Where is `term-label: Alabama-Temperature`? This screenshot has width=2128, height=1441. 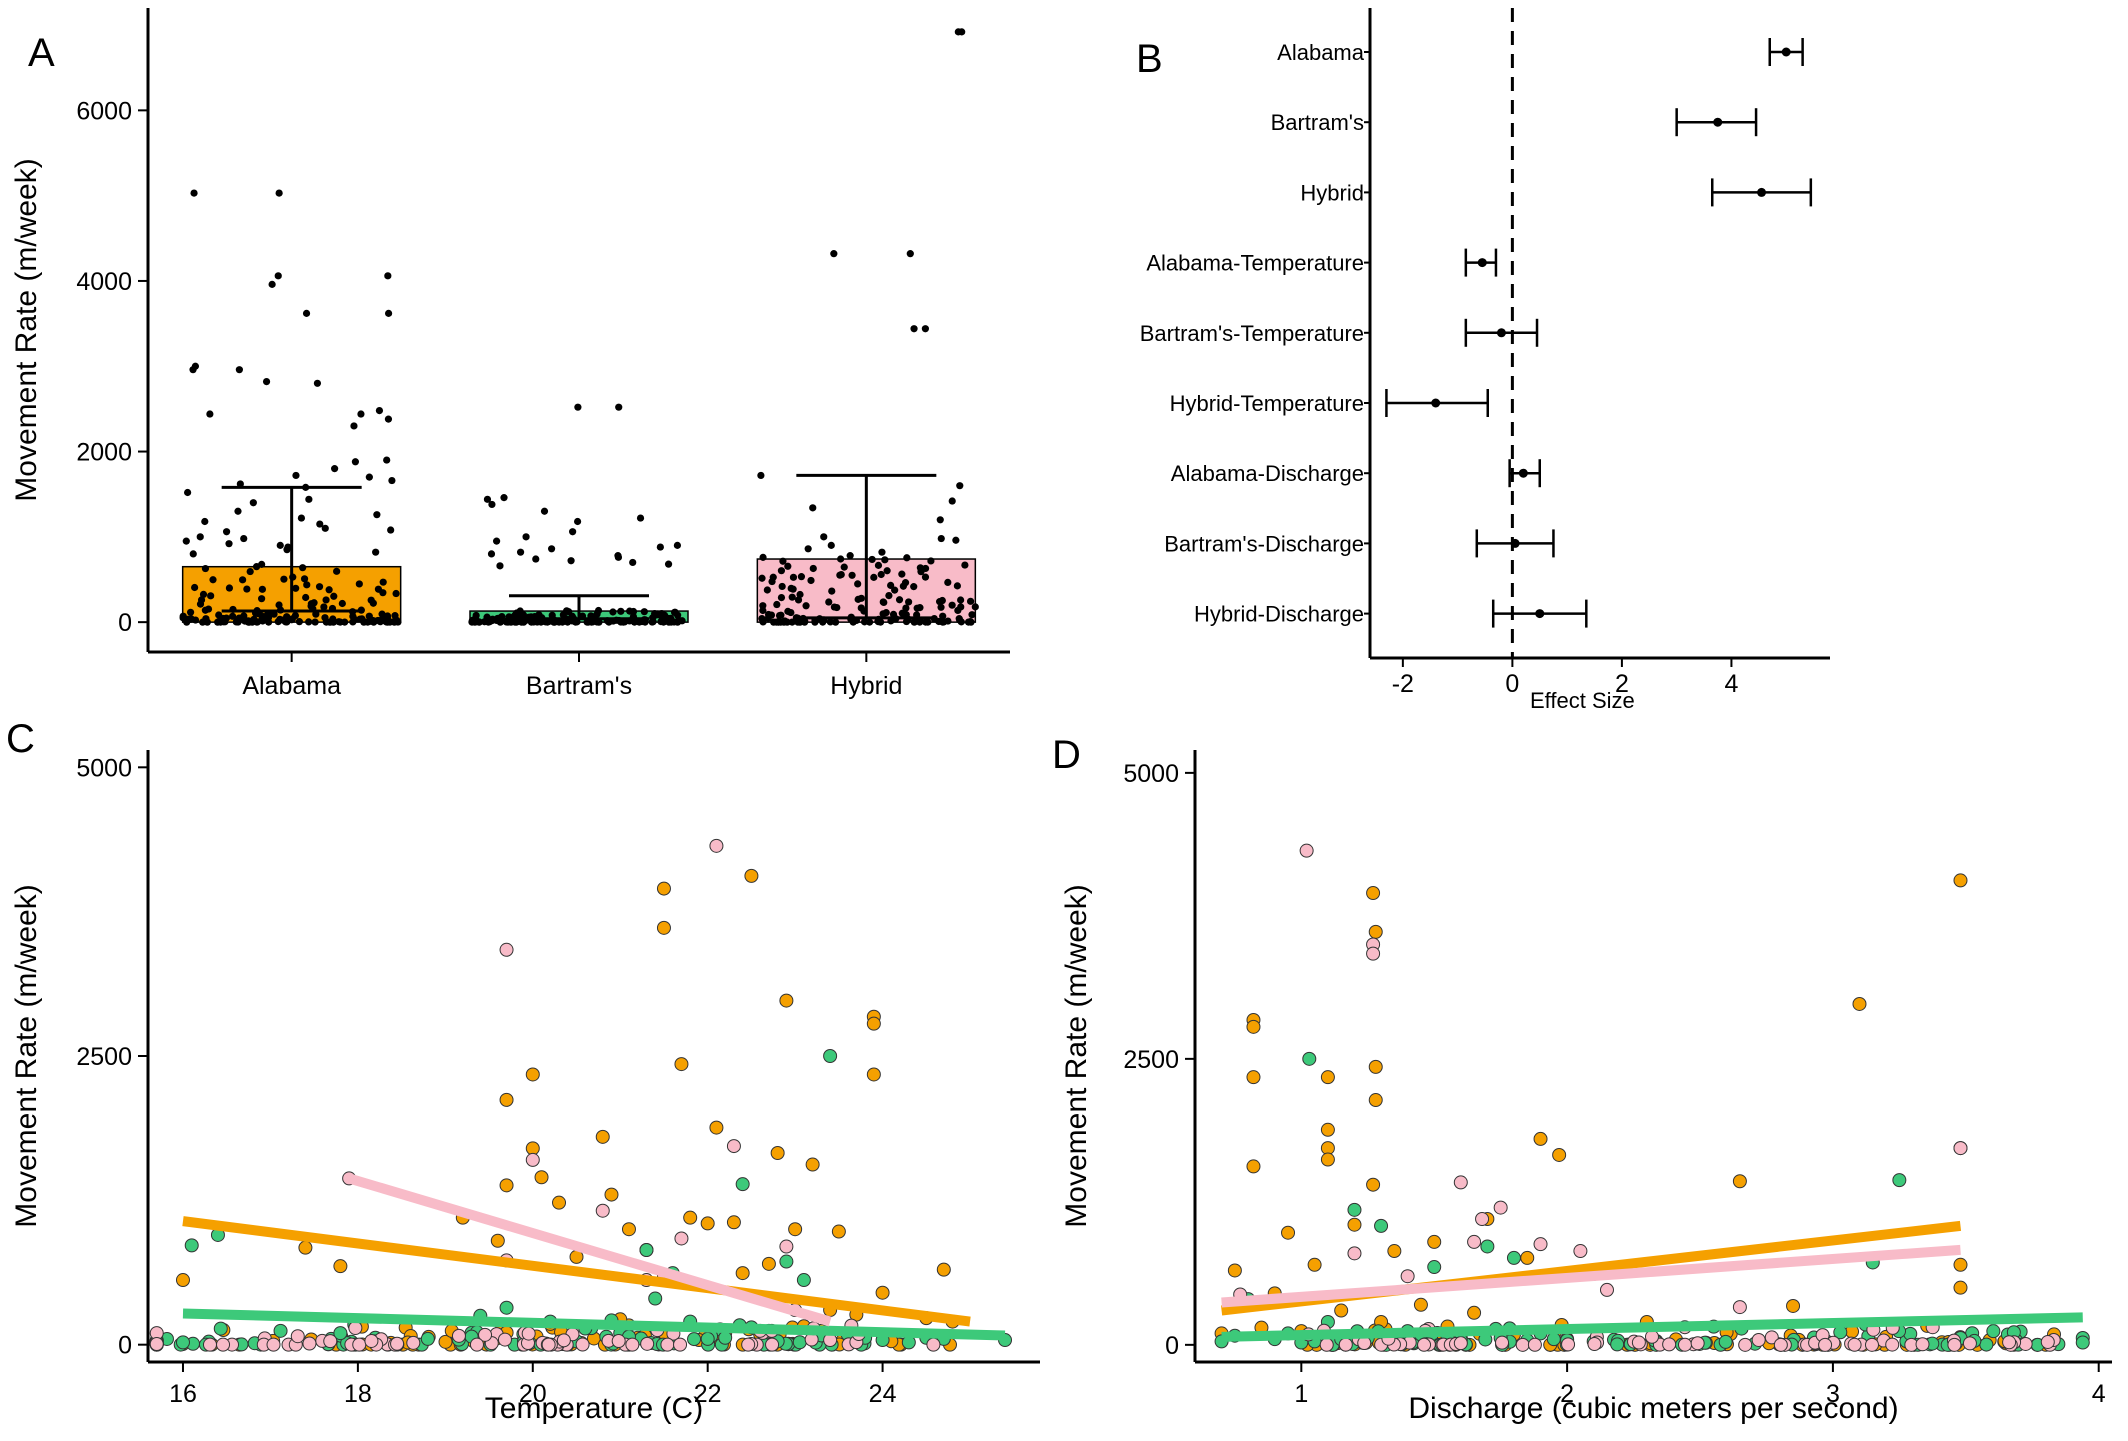 term-label: Alabama-Temperature is located at coordinates (1255, 263).